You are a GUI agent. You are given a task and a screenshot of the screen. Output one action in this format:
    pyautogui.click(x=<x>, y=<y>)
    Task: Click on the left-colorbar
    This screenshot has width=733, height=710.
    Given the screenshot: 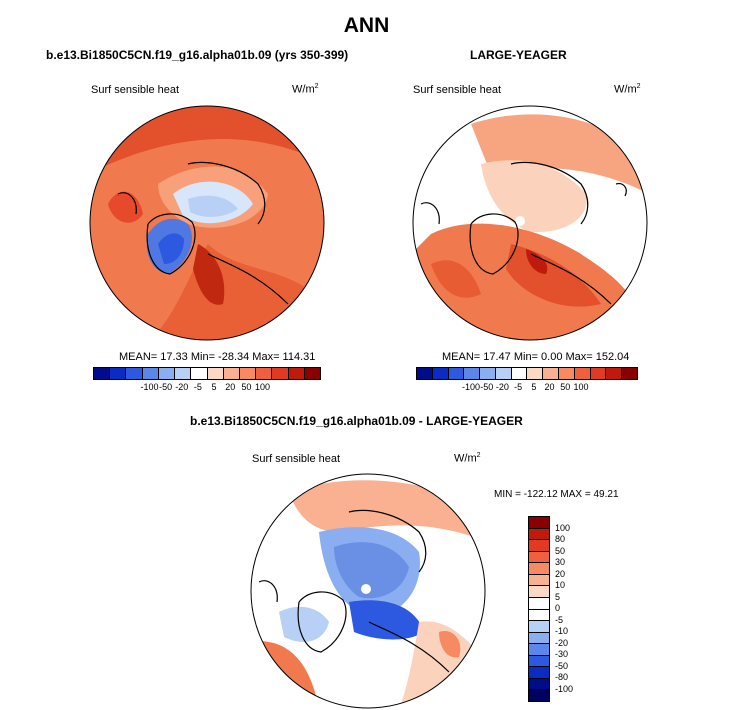 What is the action you would take?
    pyautogui.click(x=207, y=373)
    